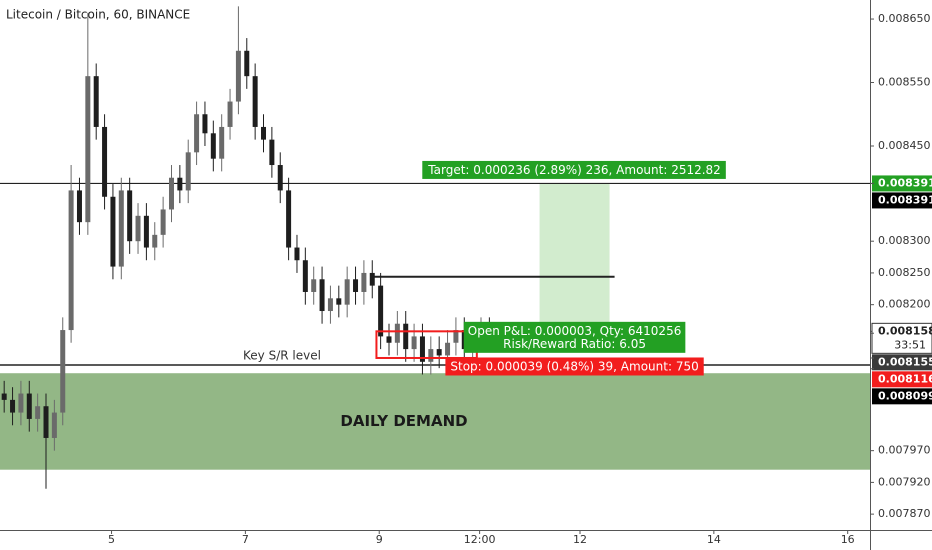 This screenshot has height=550, width=932. Describe the element at coordinates (111, 539) in the screenshot. I see `x-tick-label: 5` at that location.